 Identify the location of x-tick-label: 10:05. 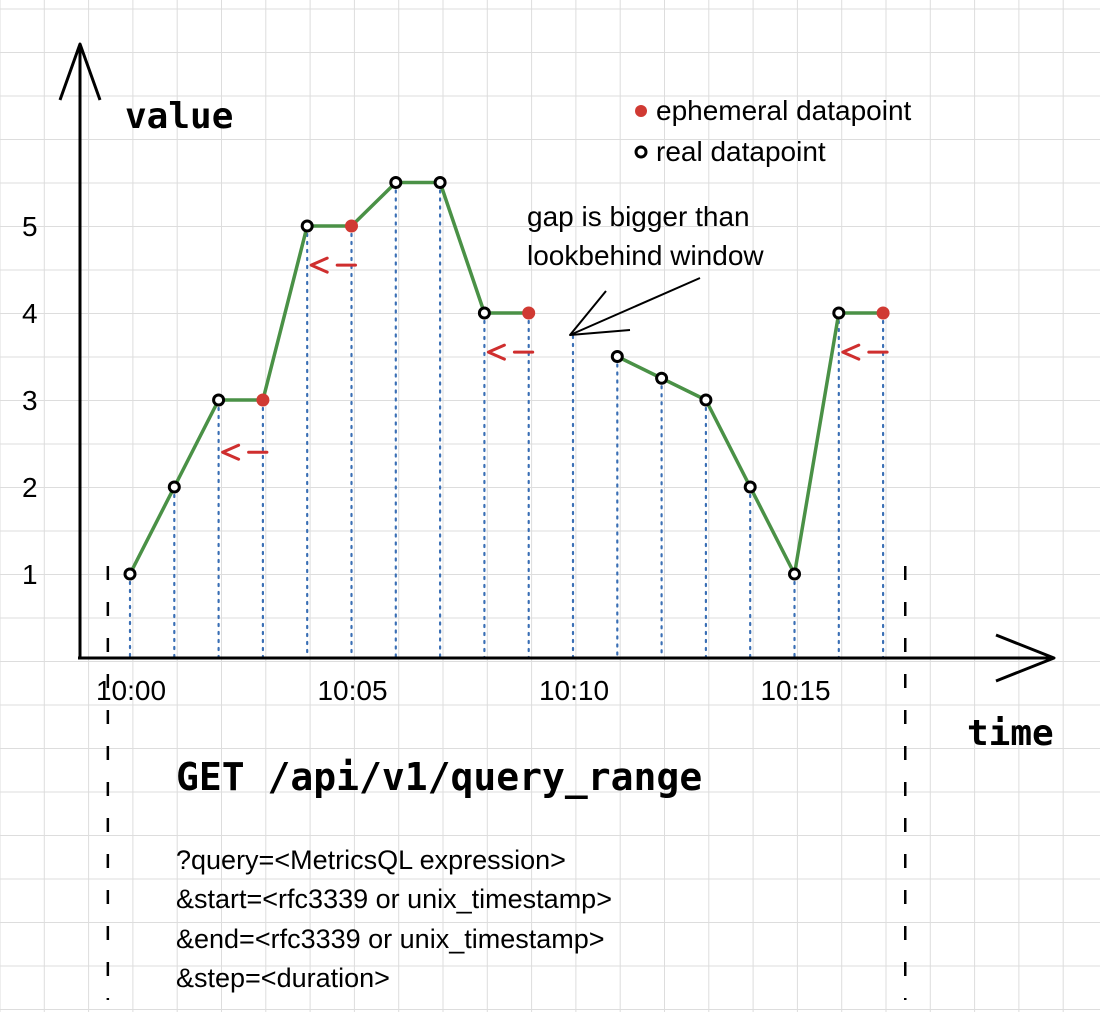
(352, 690).